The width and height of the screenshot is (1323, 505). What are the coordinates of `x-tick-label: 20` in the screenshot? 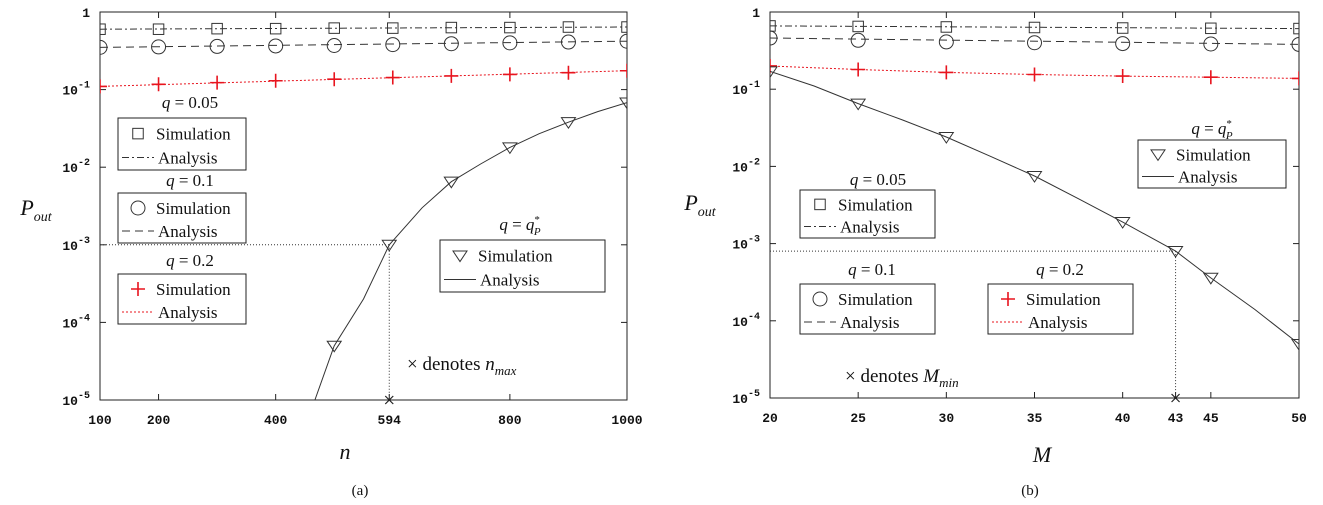 It's located at (770, 418).